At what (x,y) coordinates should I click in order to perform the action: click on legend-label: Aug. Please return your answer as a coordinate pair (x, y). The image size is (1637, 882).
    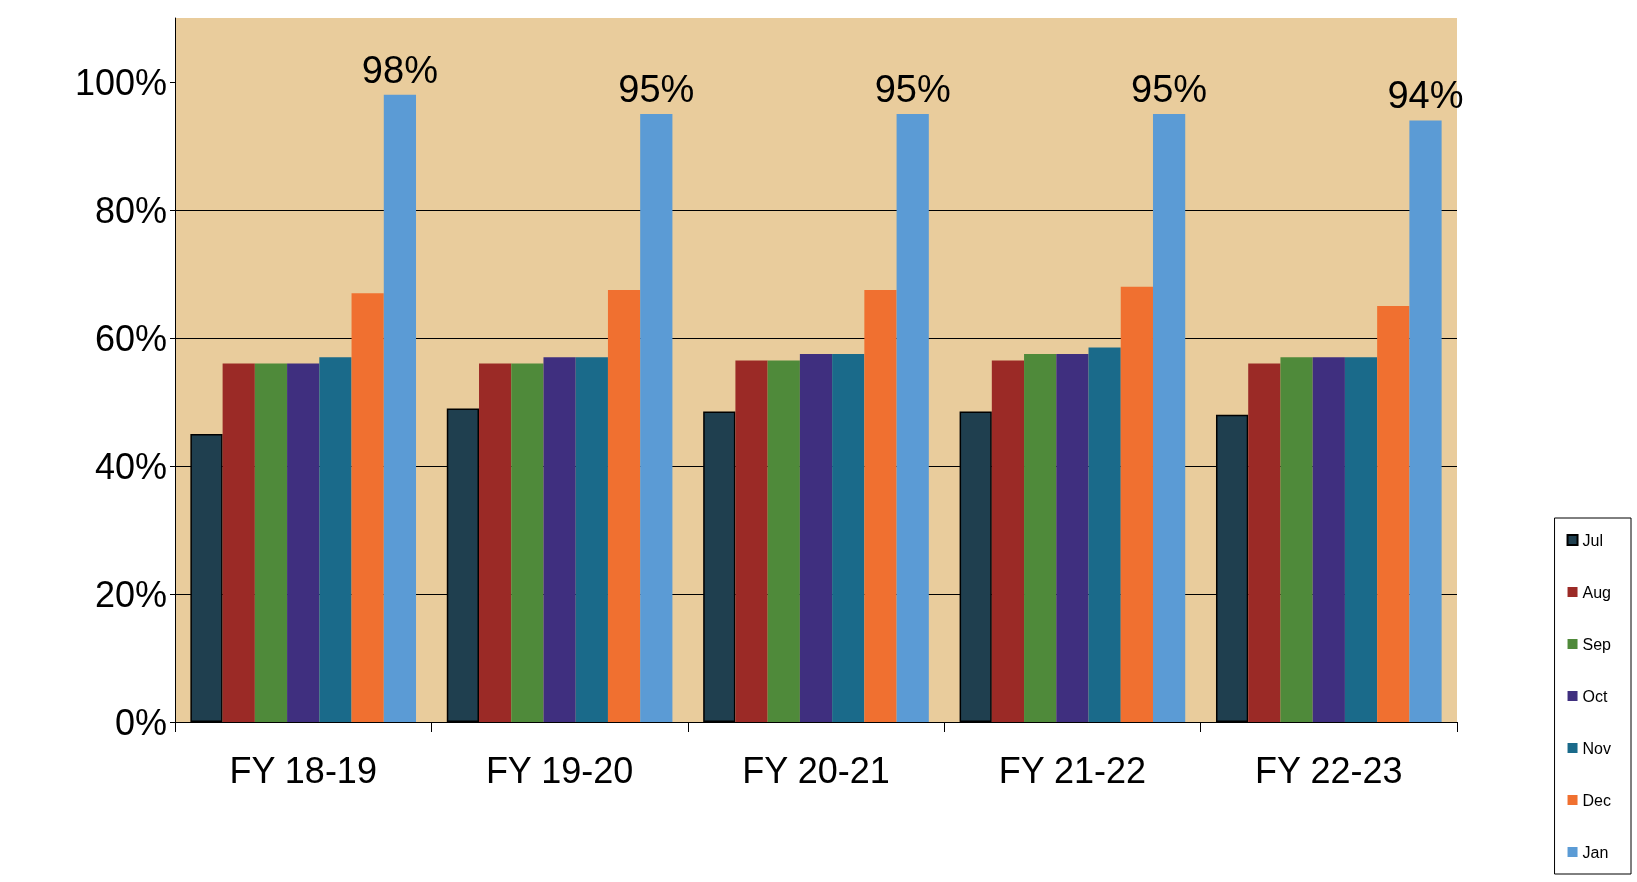
    Looking at the image, I should click on (1596, 592).